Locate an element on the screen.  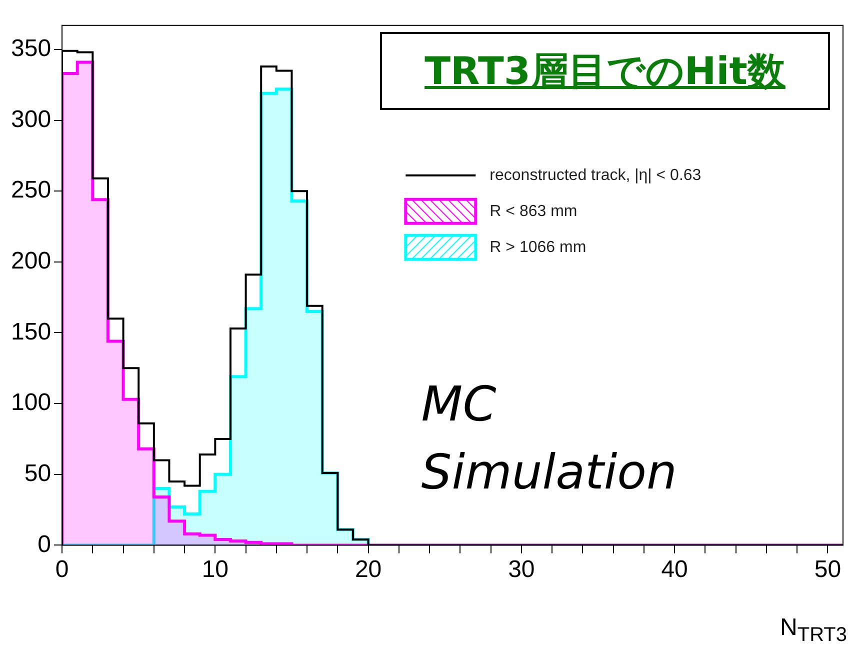
x-tick-label: 20 is located at coordinates (368, 570).